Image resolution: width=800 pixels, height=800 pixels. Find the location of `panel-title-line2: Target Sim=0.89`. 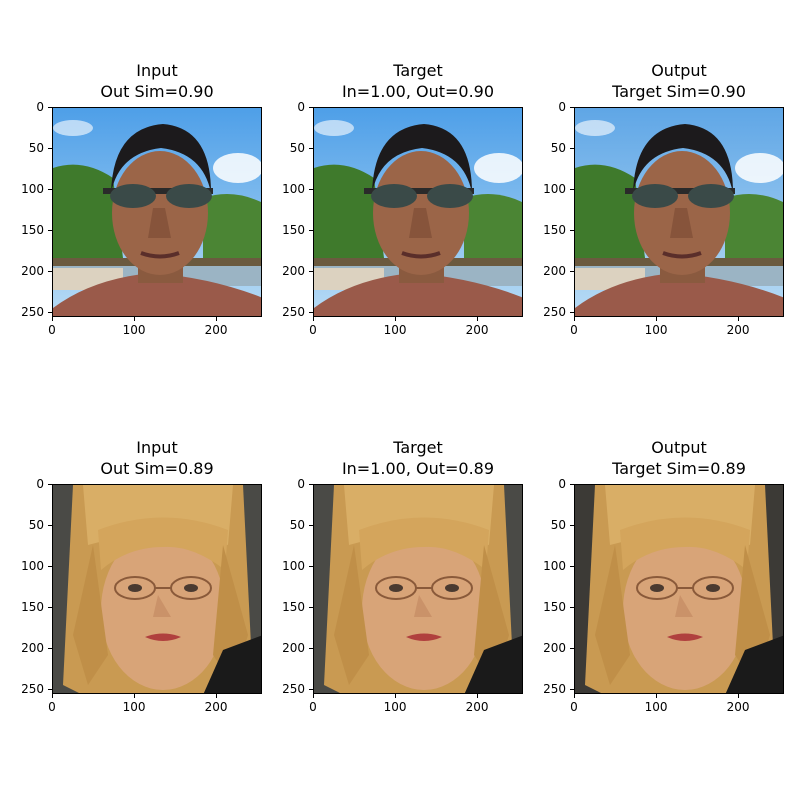

panel-title-line2: Target Sim=0.89 is located at coordinates (679, 468).